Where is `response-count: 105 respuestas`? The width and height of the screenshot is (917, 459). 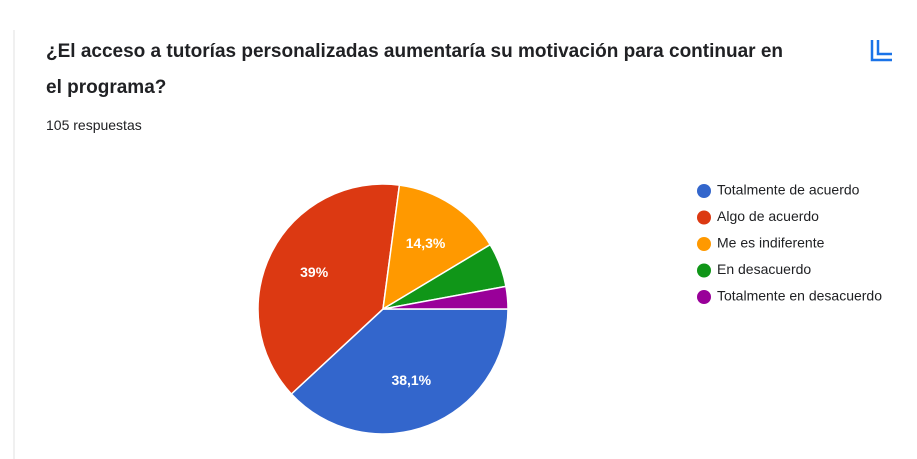
response-count: 105 respuestas is located at coordinates (94, 125).